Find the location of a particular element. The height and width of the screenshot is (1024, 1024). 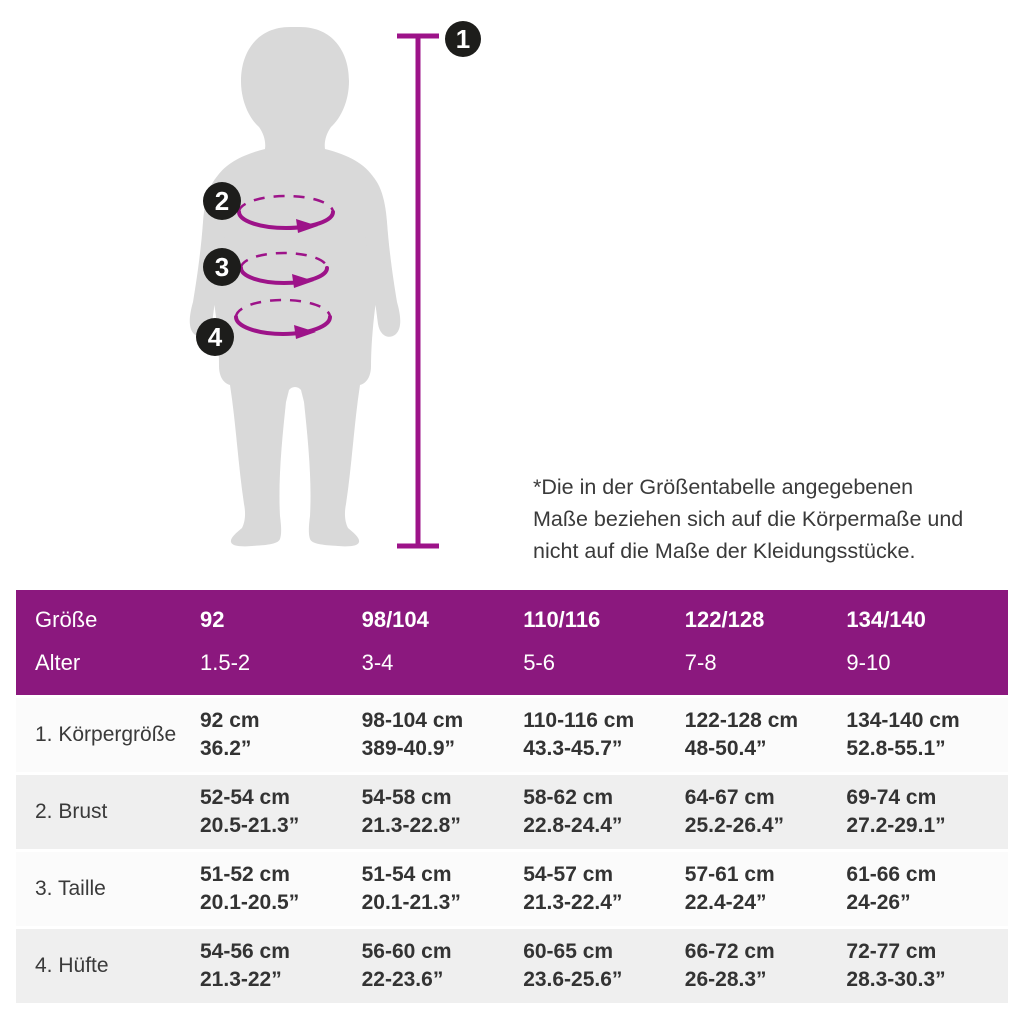

row-label: 1. Körpergröße is located at coordinates (106, 734).